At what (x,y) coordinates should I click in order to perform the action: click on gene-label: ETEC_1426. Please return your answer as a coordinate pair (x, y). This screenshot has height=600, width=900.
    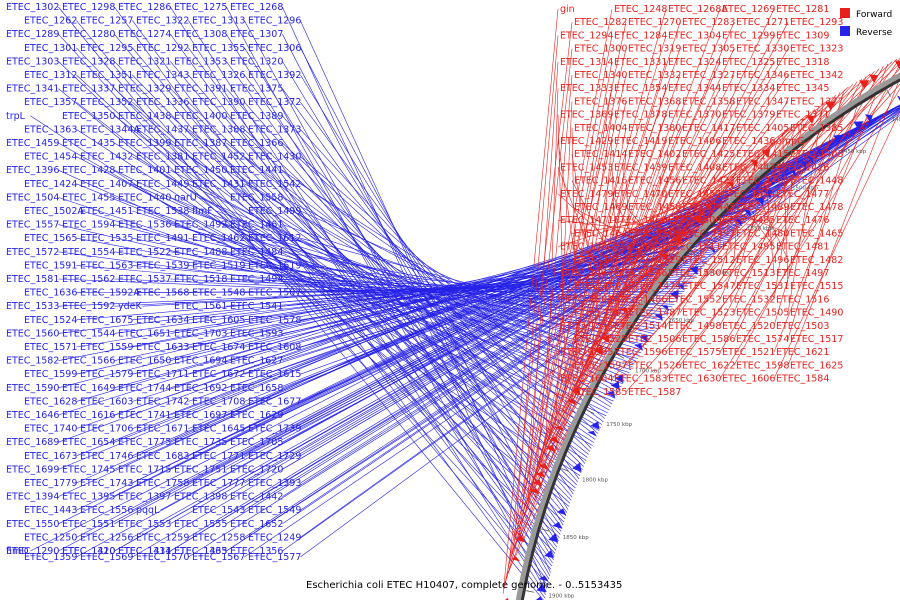
    Looking at the image, I should click on (802, 167).